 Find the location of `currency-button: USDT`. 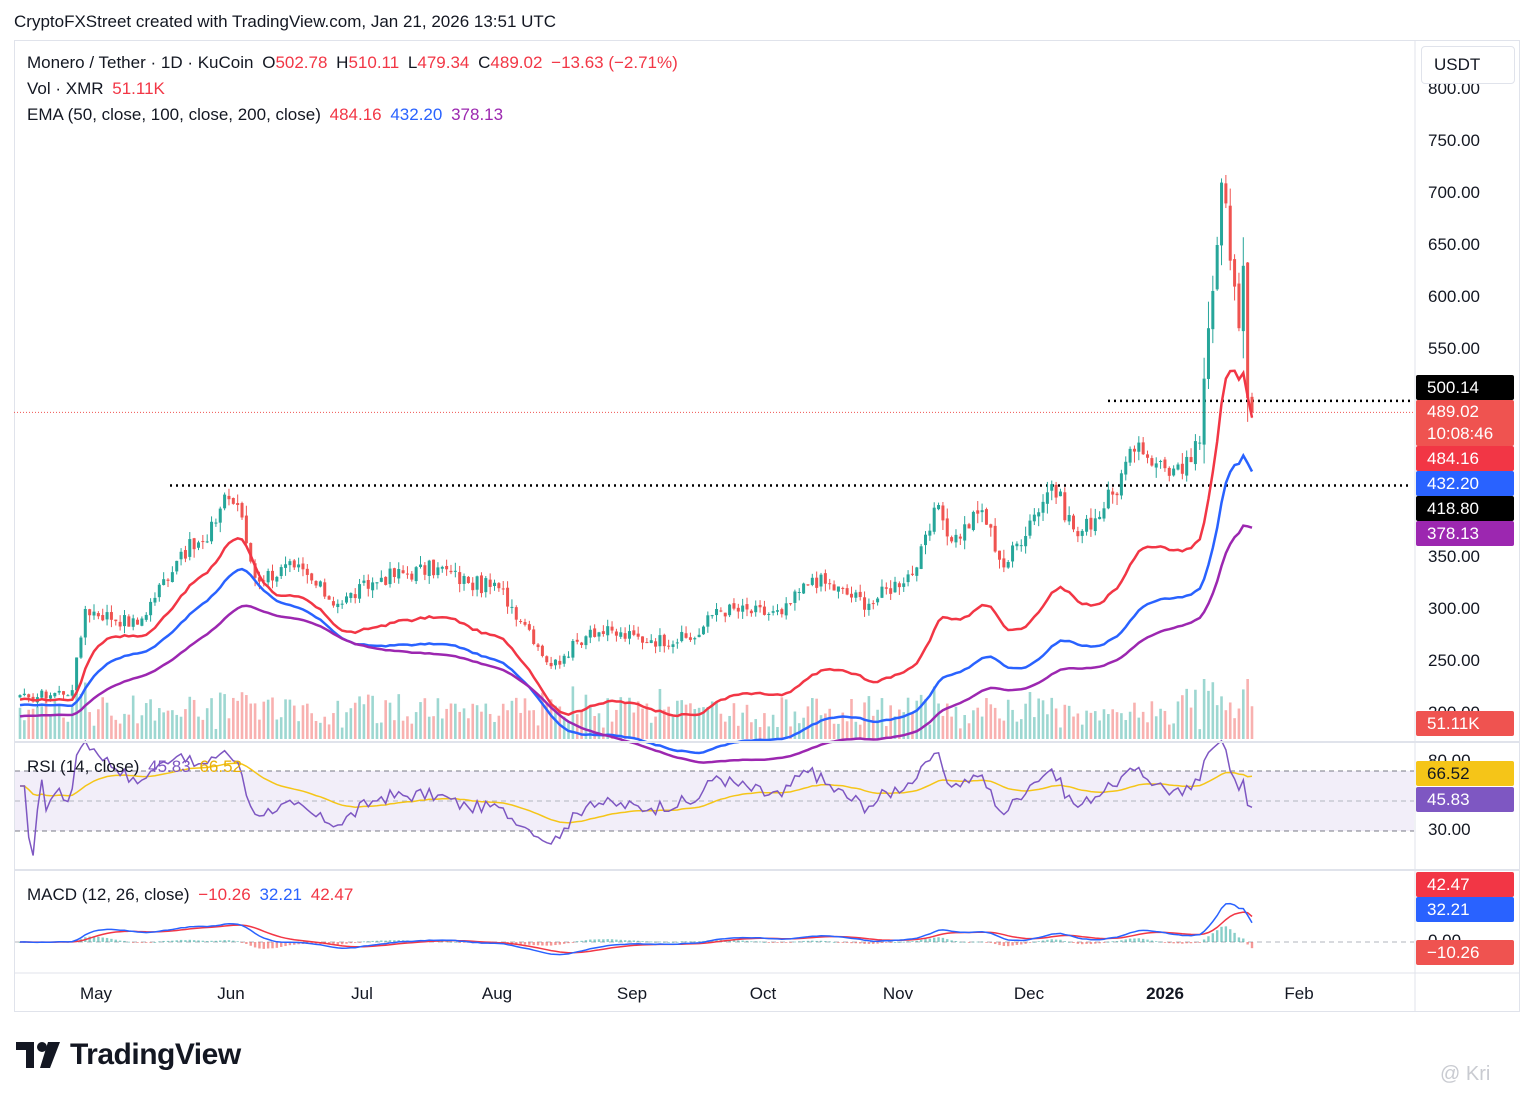

currency-button: USDT is located at coordinates (1468, 65).